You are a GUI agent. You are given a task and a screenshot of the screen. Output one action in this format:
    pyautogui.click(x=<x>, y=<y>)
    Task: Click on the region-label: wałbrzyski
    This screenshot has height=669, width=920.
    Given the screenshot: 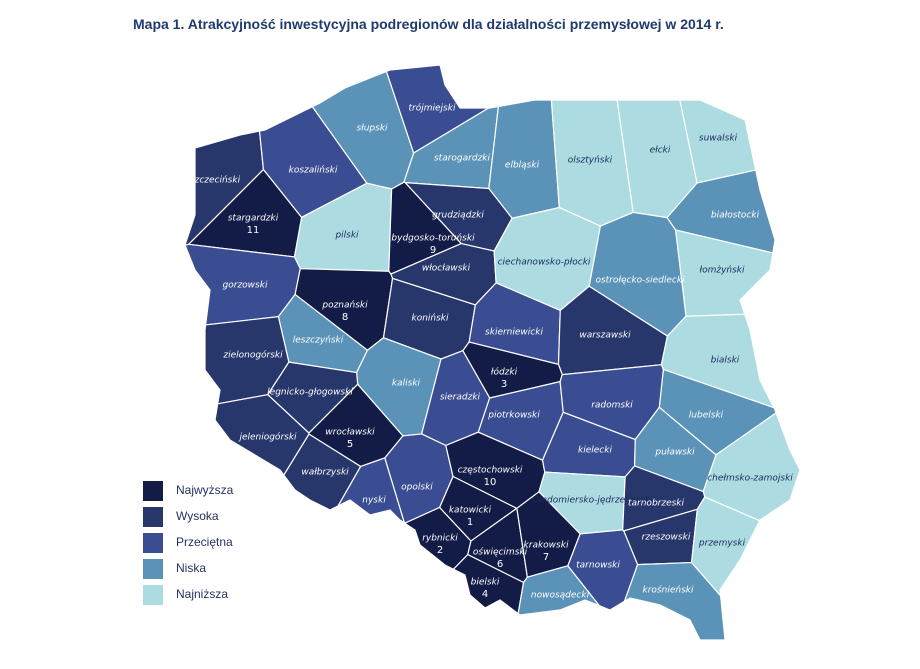 What is the action you would take?
    pyautogui.click(x=325, y=473)
    